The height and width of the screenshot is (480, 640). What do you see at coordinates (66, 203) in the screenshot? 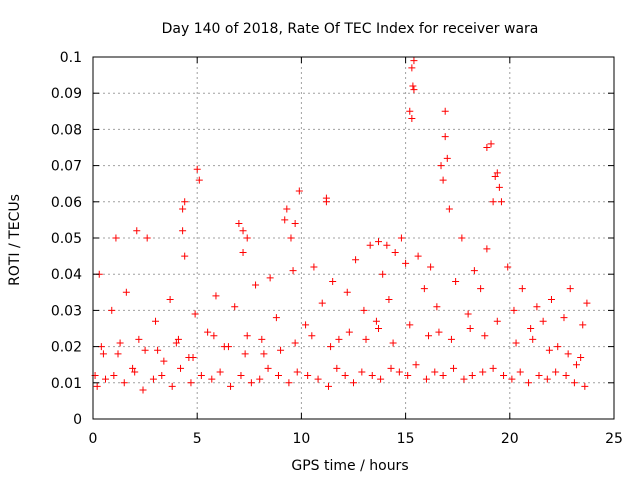
I see `y-tick-label: 0.06` at bounding box center [66, 203].